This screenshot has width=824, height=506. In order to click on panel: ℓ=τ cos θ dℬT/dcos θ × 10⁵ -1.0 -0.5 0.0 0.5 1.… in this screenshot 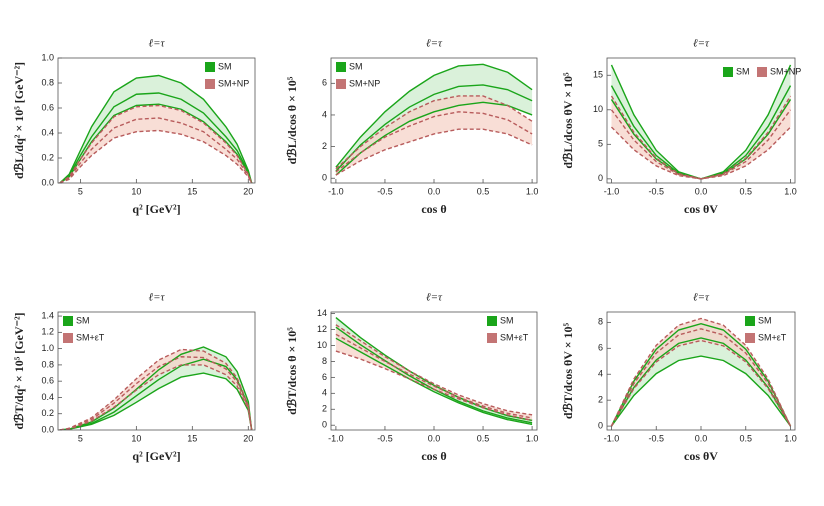, I will do `click(412, 377)`.